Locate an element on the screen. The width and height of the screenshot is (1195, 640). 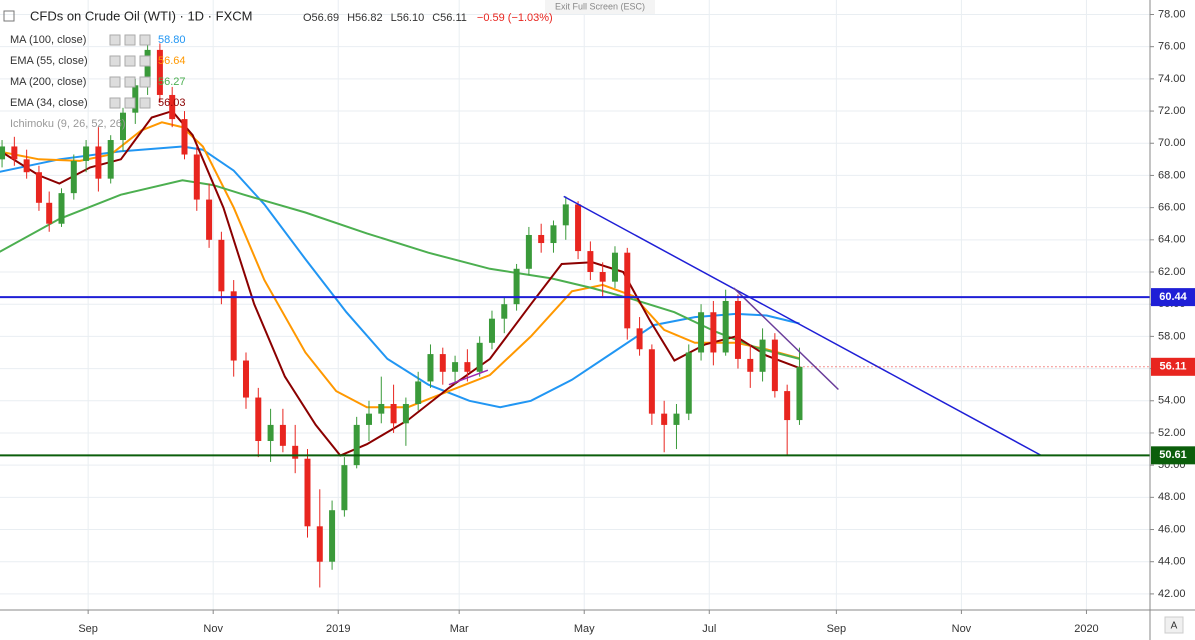
auto-scale-button is located at coordinates (1174, 625).